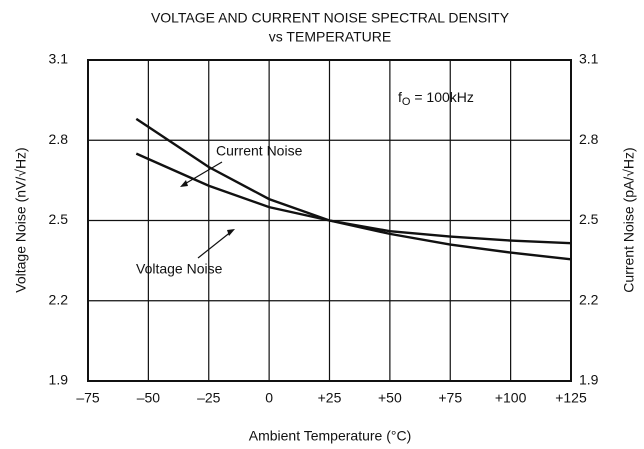 Image resolution: width=644 pixels, height=449 pixels. What do you see at coordinates (259, 151) in the screenshot?
I see `series-label: Current Noise` at bounding box center [259, 151].